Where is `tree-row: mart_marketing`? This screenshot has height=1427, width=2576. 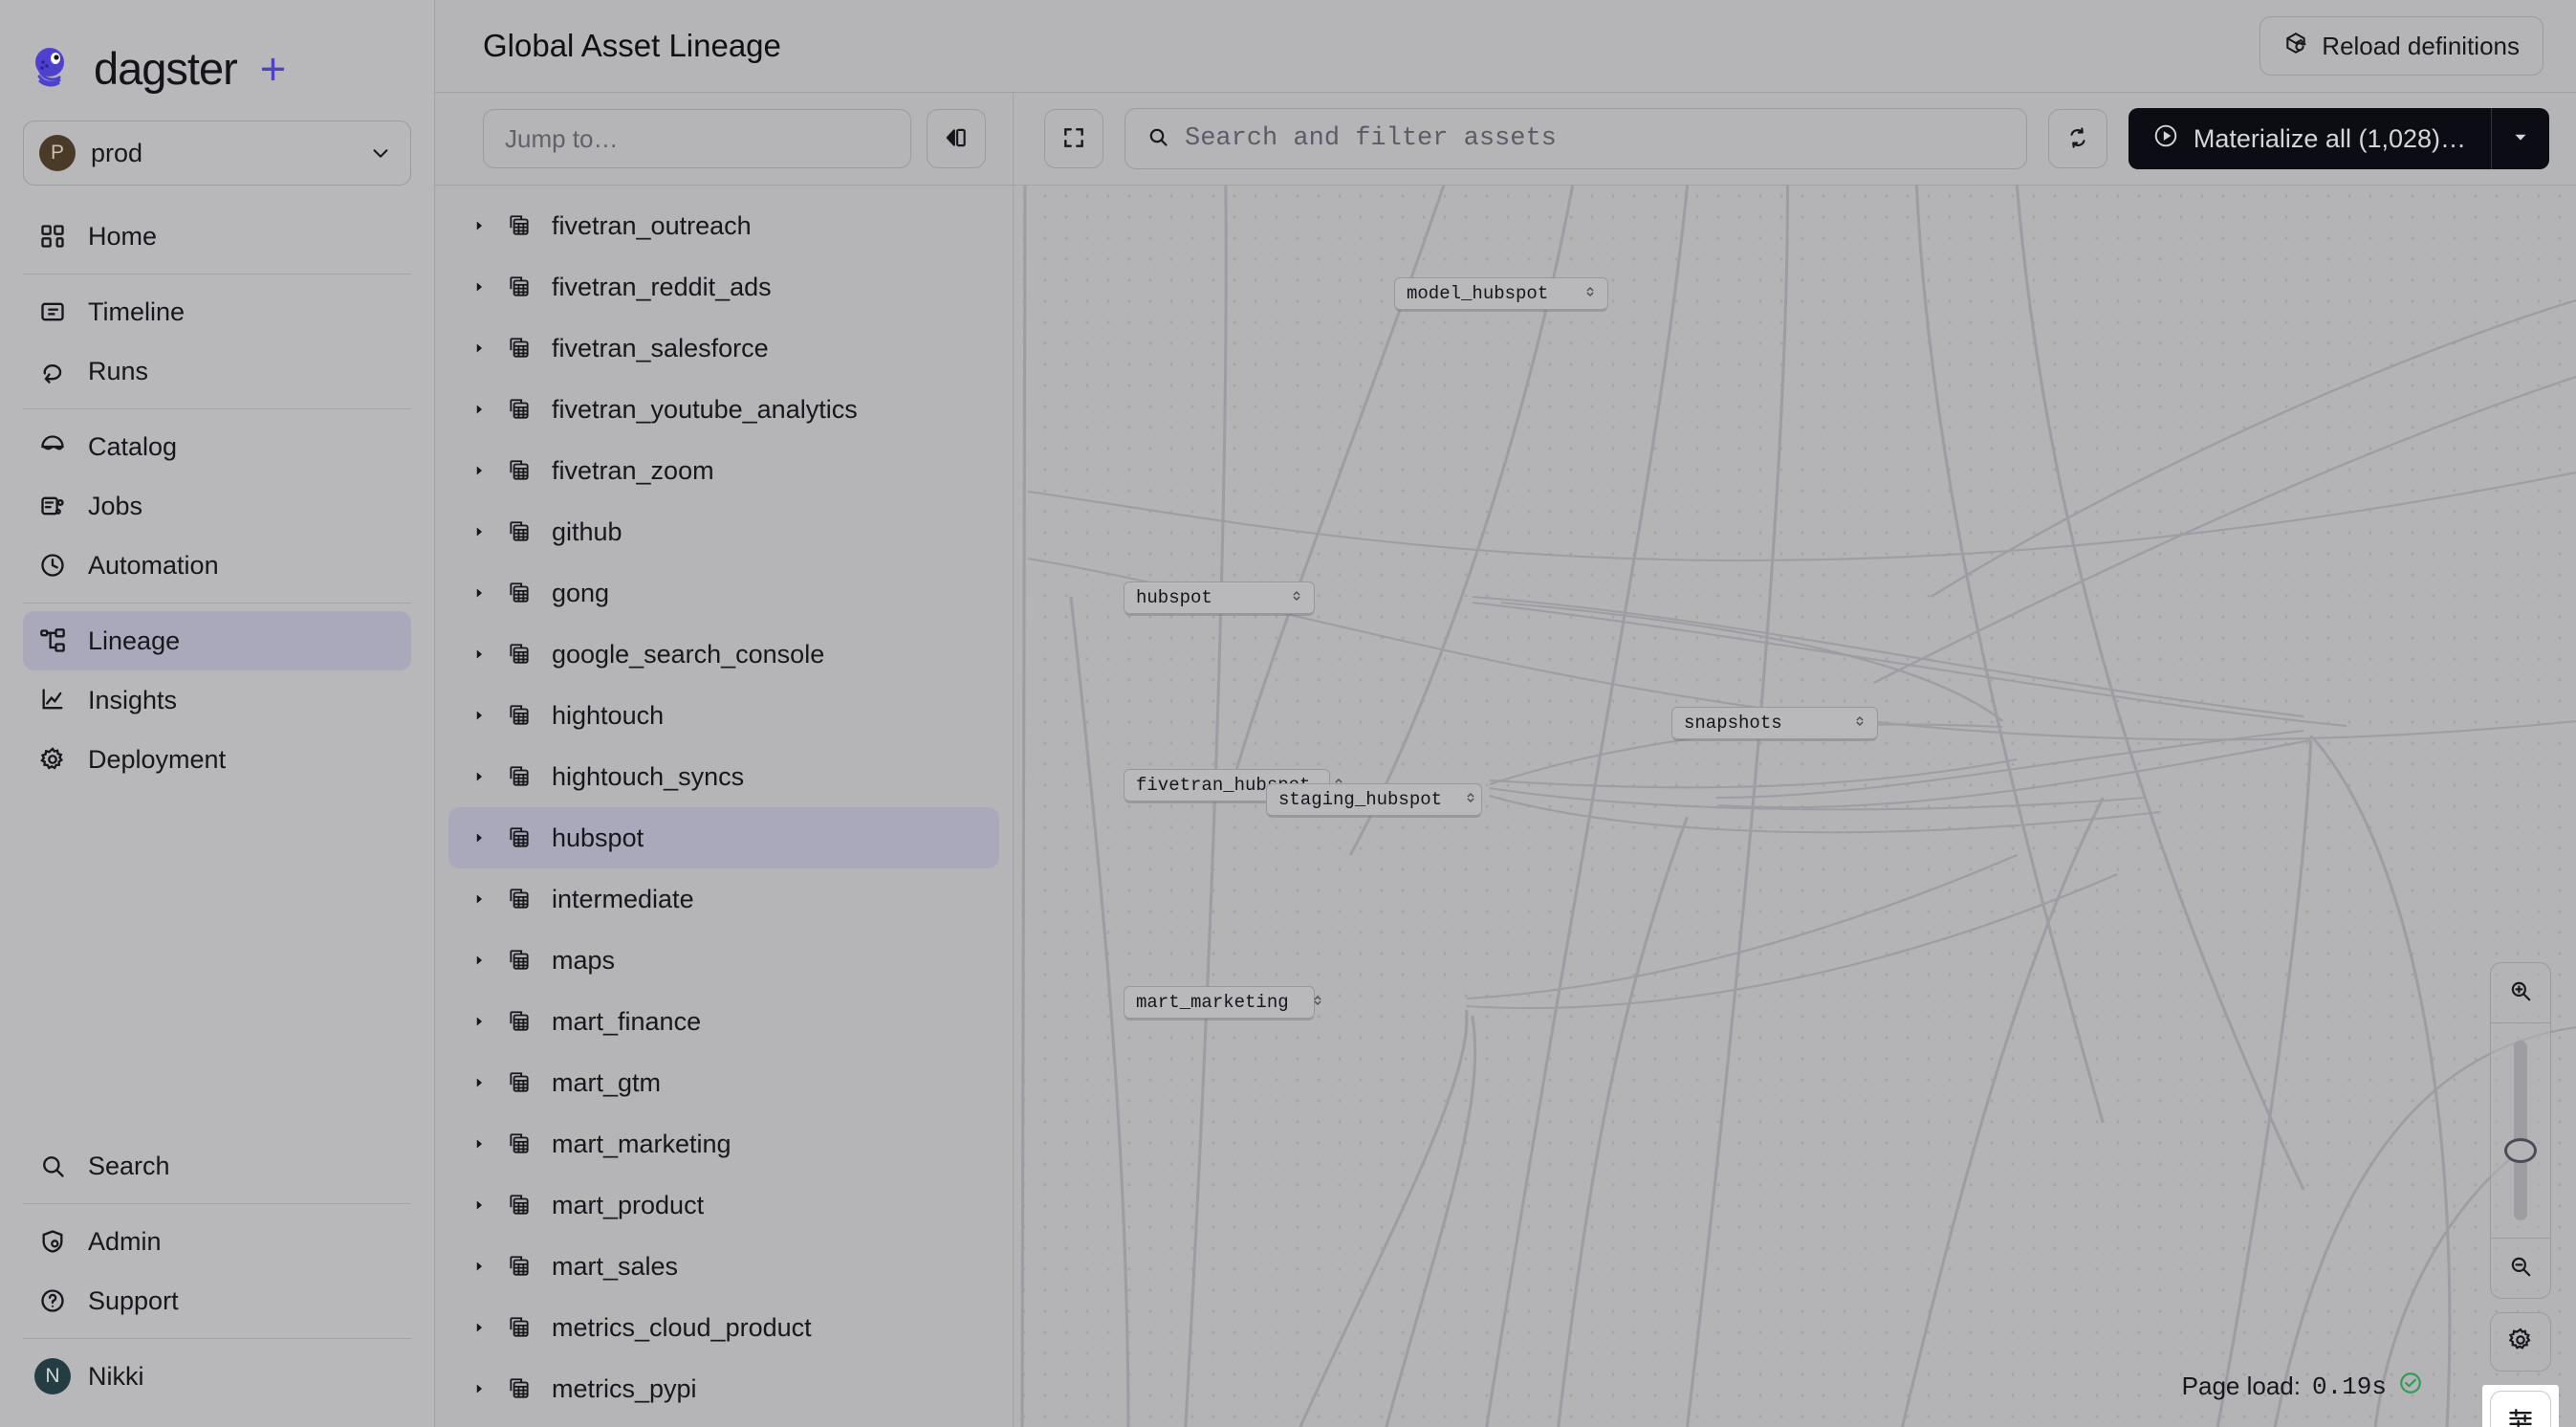 tree-row: mart_marketing is located at coordinates (723, 1144).